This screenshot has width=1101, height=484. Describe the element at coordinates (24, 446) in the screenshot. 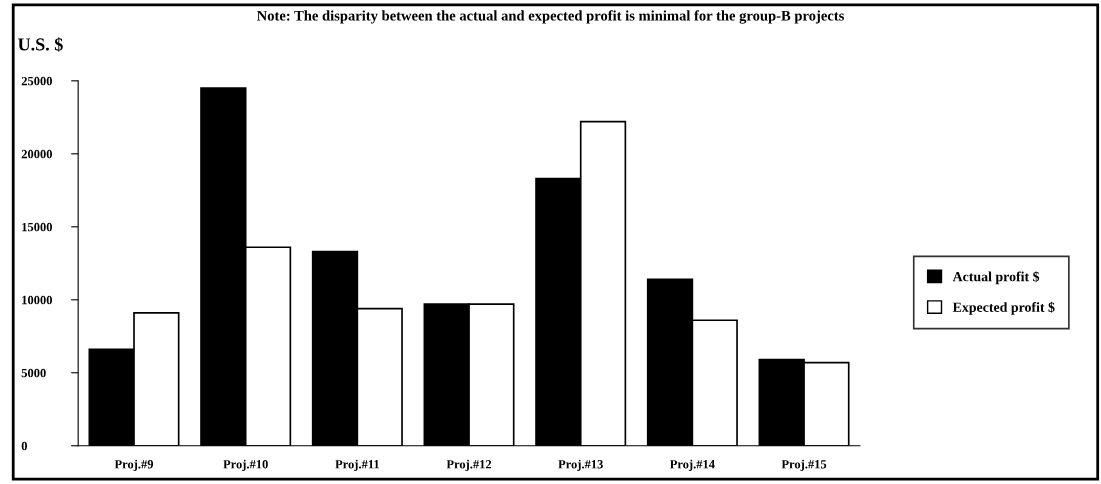

I see `y-tick-label: 0` at that location.